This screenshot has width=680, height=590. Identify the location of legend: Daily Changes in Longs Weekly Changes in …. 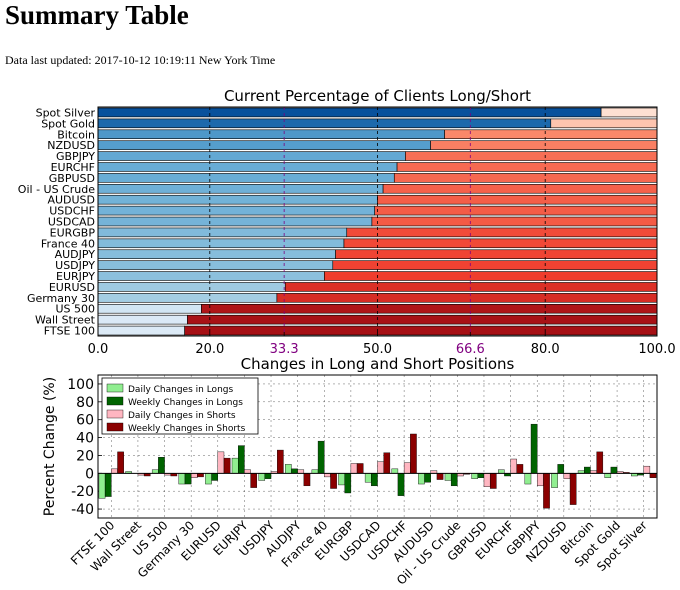
(180, 406).